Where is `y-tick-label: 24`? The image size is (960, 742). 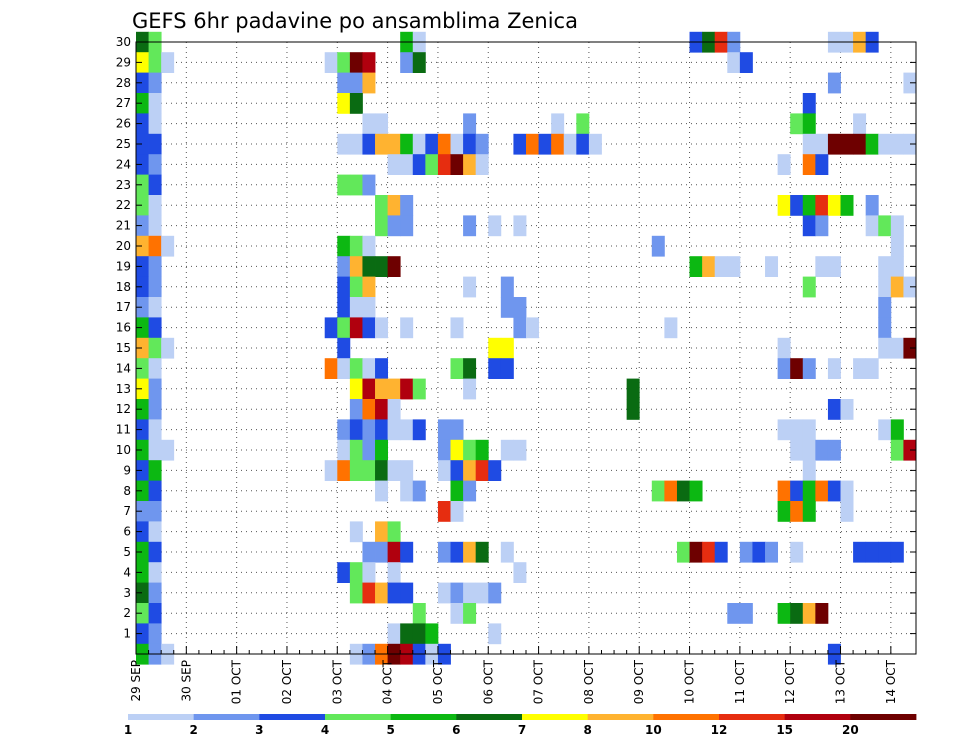 y-tick-label: 24 is located at coordinates (123, 164).